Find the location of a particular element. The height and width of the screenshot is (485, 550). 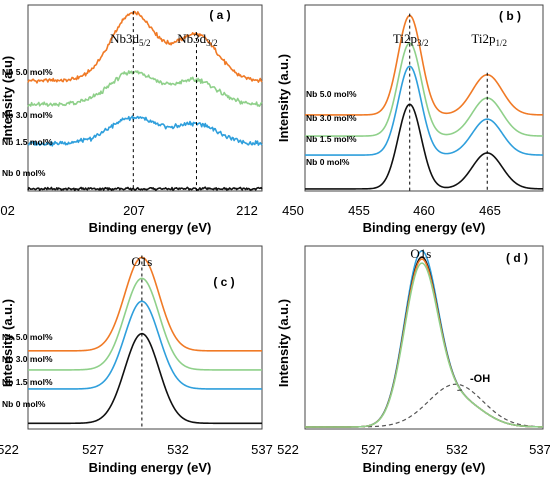

x-tick-label: 450 is located at coordinates (293, 210).